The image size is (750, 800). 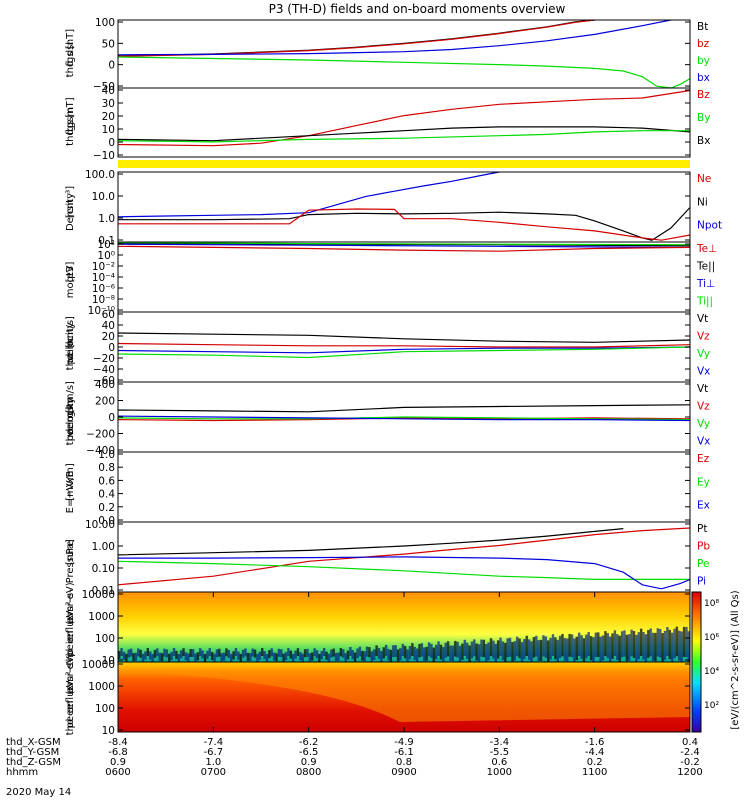 I want to click on y-tick-label: 100, so click(x=105, y=709).